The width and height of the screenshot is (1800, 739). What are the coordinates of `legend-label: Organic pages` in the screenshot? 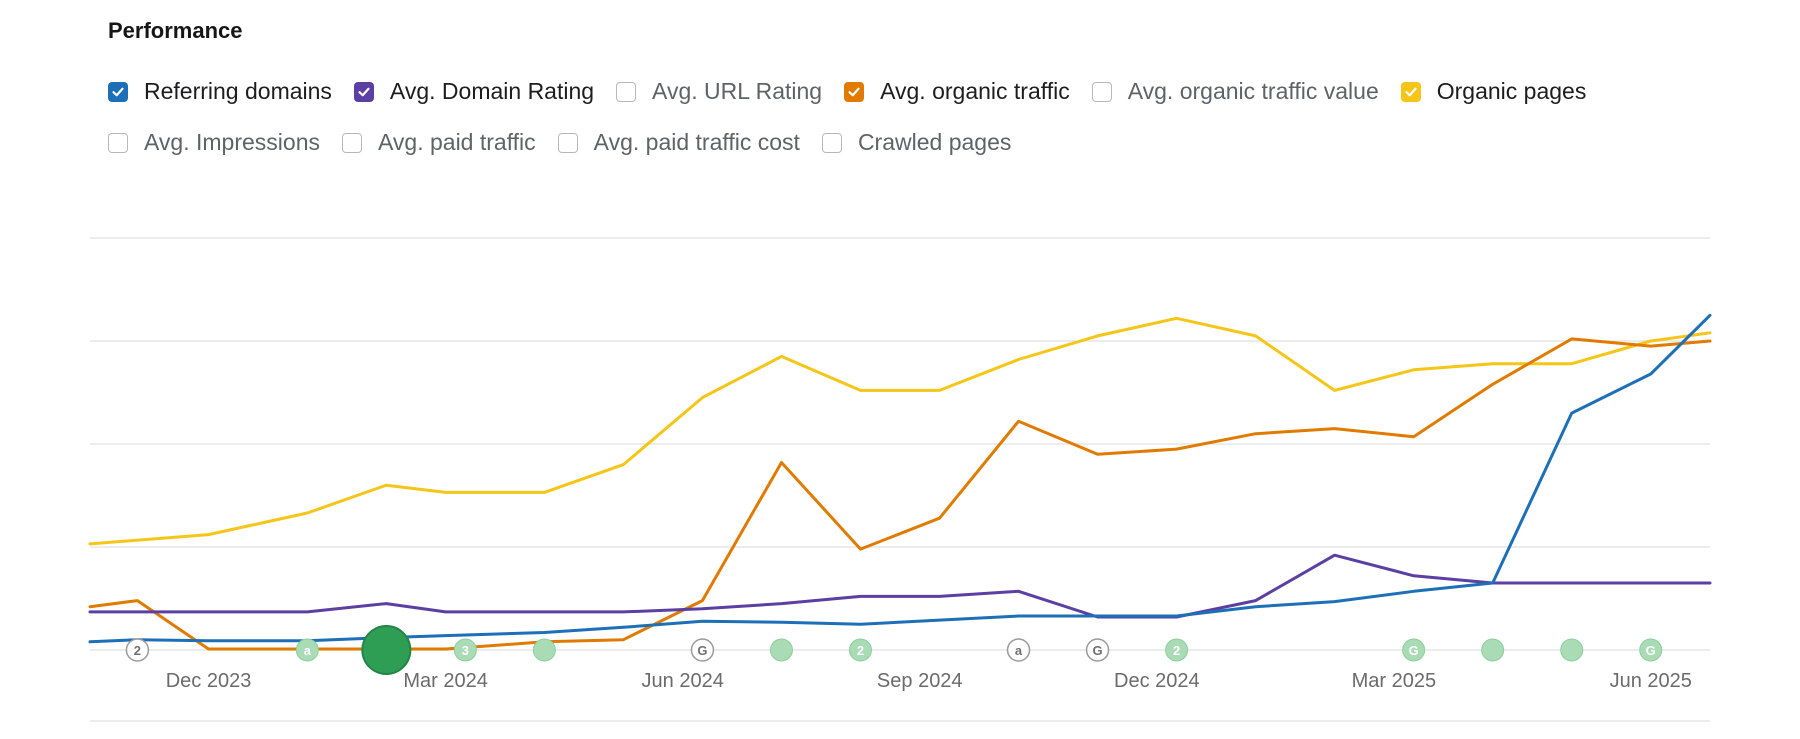 It's located at (1511, 91).